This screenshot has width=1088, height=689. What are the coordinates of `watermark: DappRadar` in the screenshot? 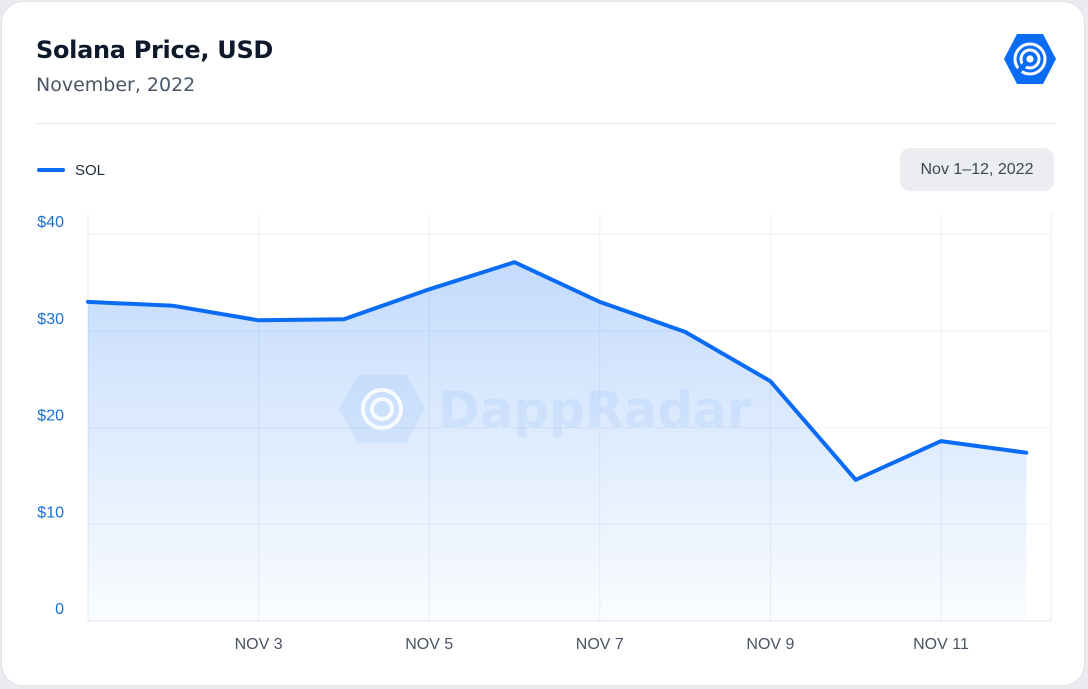 It's located at (545, 409).